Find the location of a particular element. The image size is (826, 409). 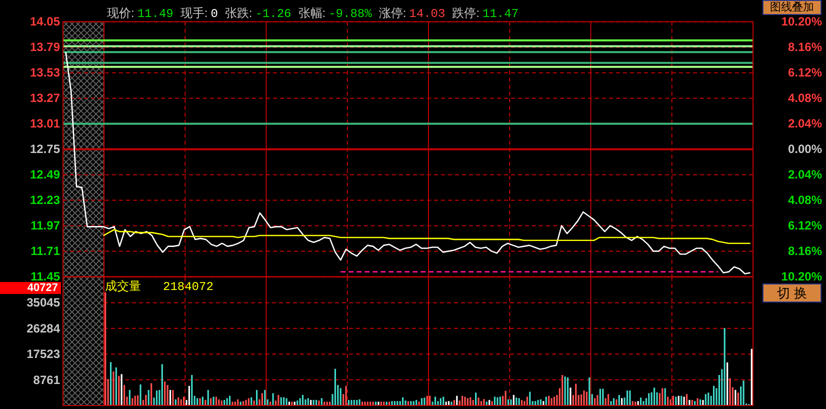

y-tick-label: 12.49 is located at coordinates (45, 175).